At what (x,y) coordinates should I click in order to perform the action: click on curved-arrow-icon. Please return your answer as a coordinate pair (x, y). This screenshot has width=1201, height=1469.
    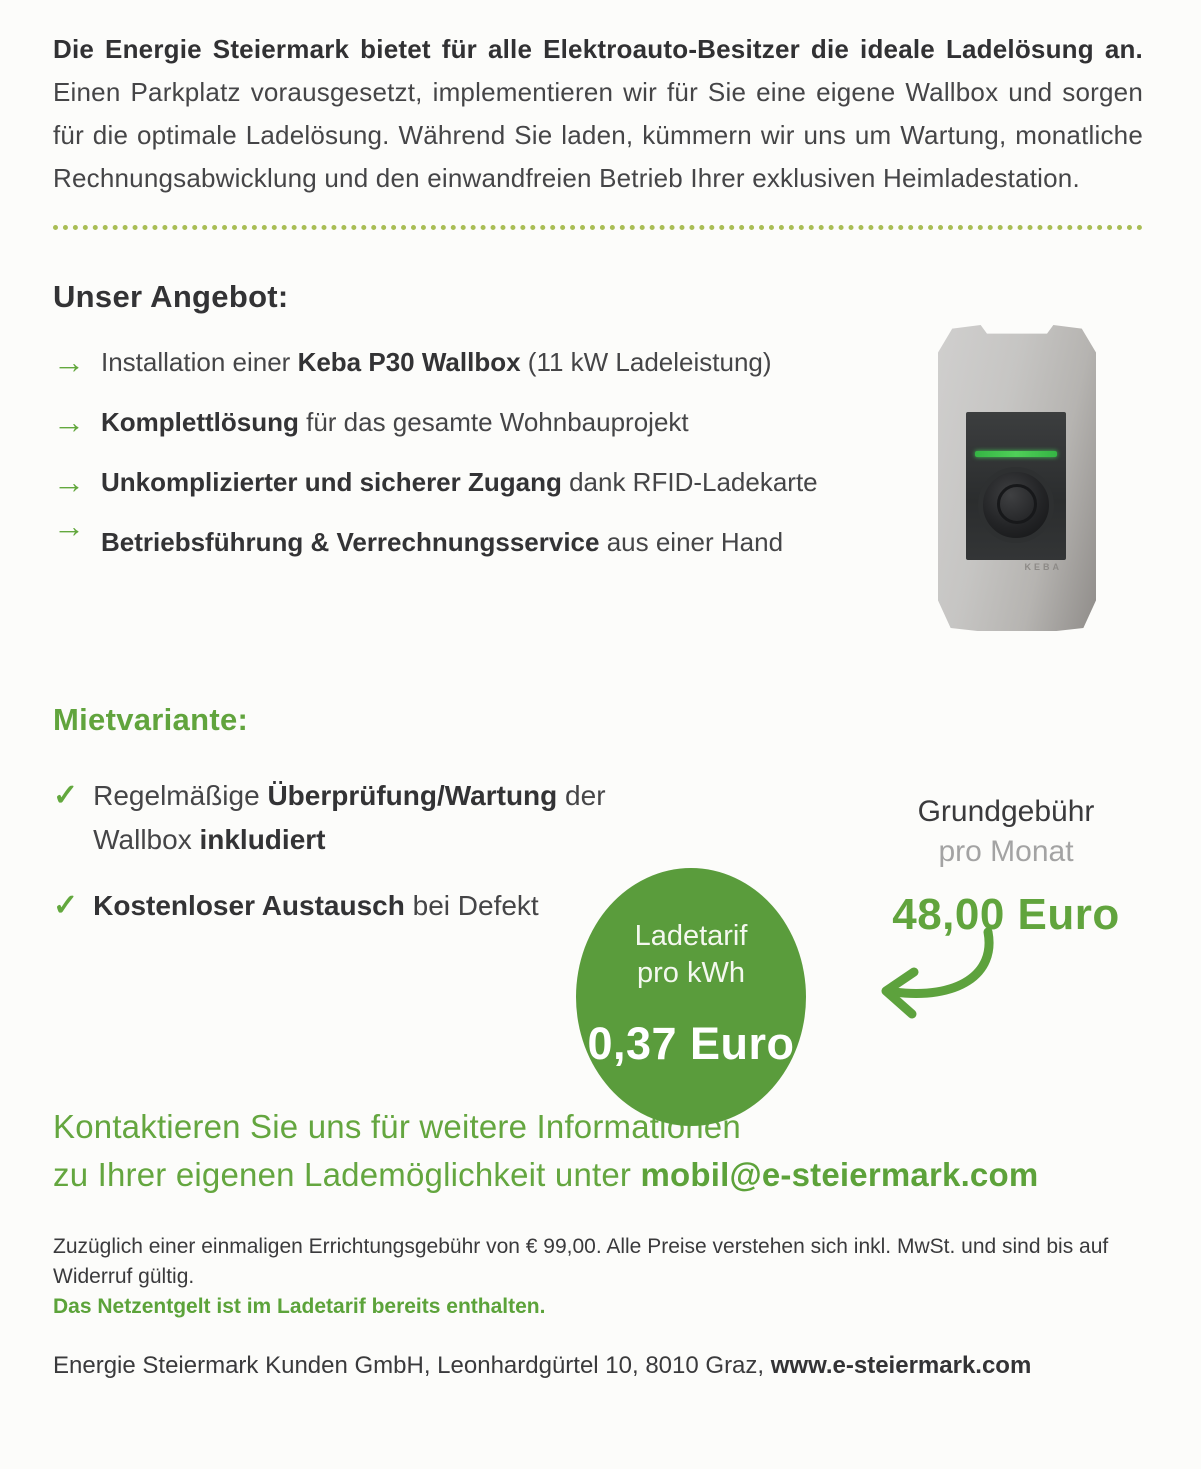
    Looking at the image, I should click on (937, 973).